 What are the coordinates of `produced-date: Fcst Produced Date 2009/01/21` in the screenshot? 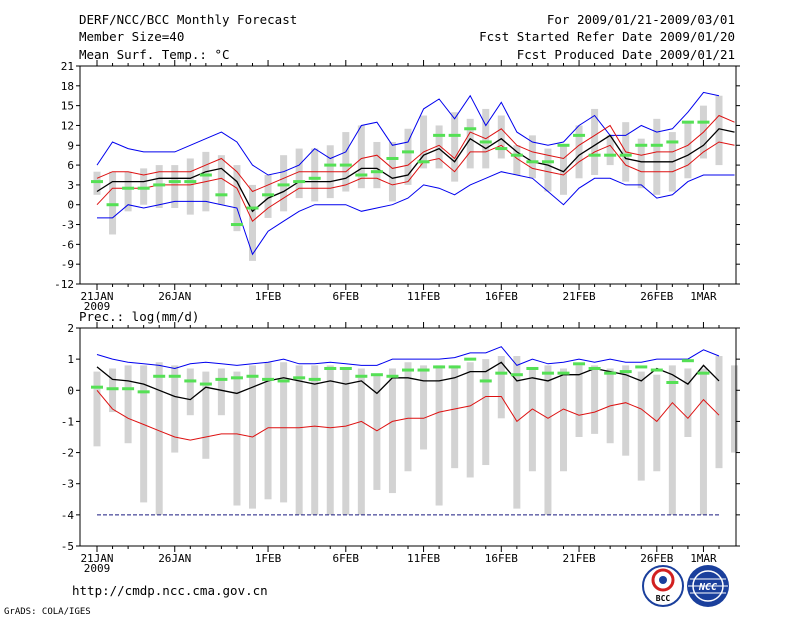 It's located at (626, 54).